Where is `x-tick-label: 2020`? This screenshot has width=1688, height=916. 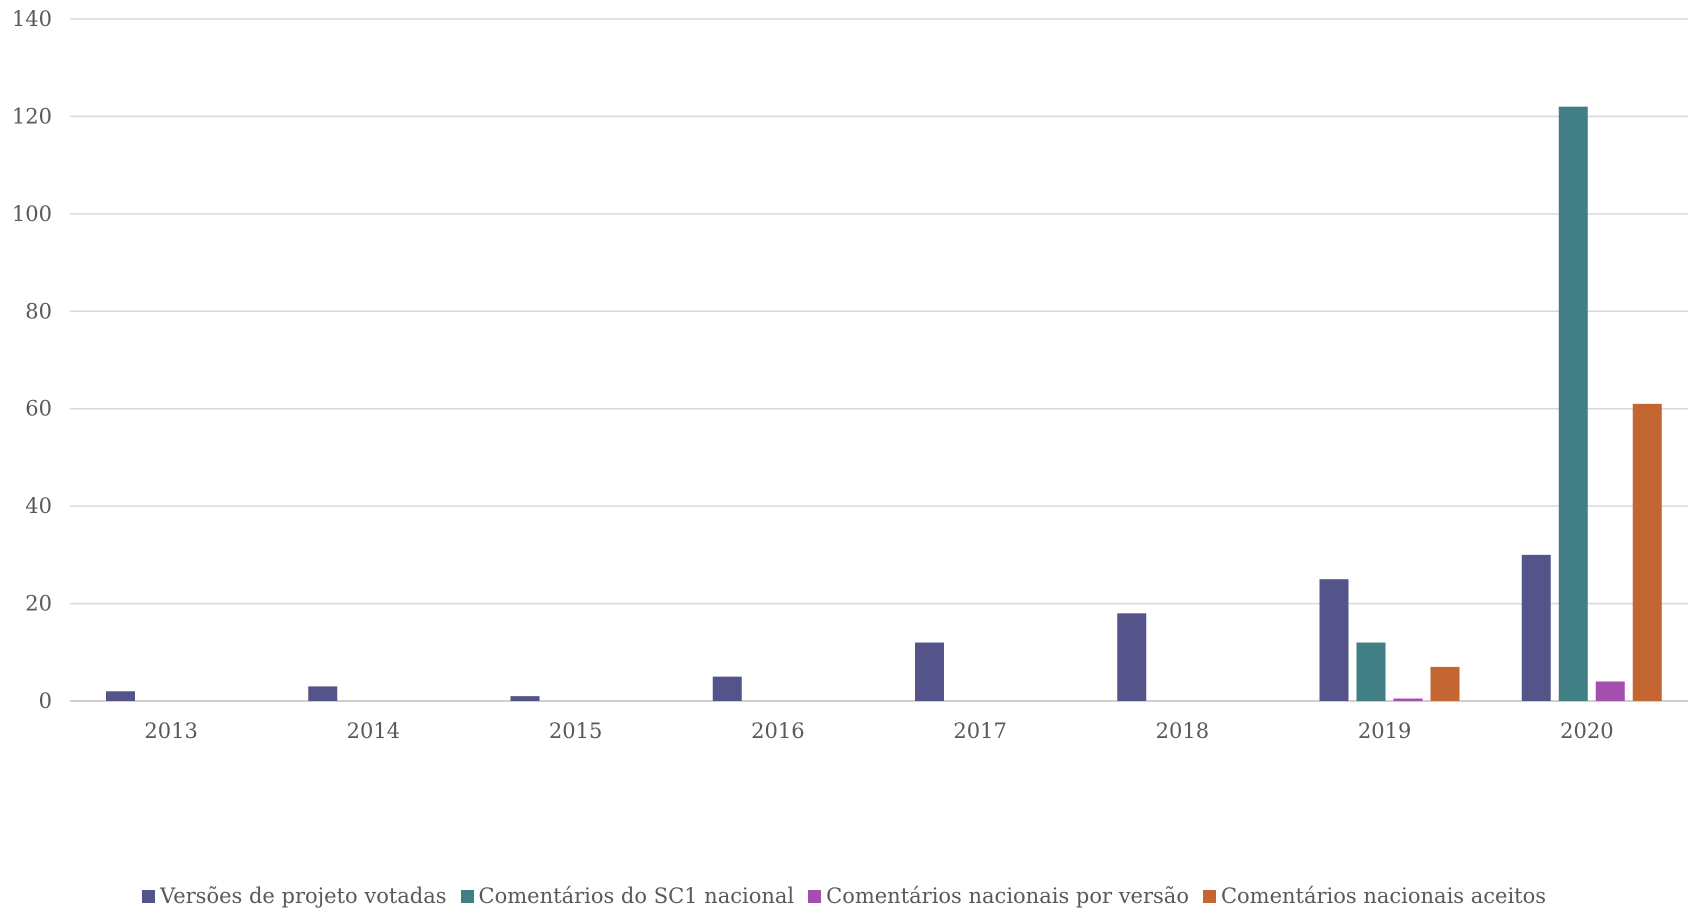 x-tick-label: 2020 is located at coordinates (1586, 731).